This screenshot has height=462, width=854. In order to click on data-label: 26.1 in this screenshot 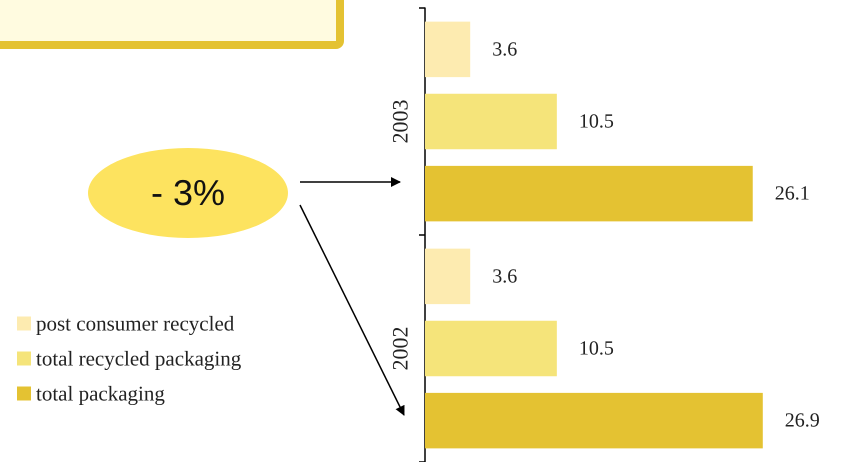, I will do `click(792, 193)`.